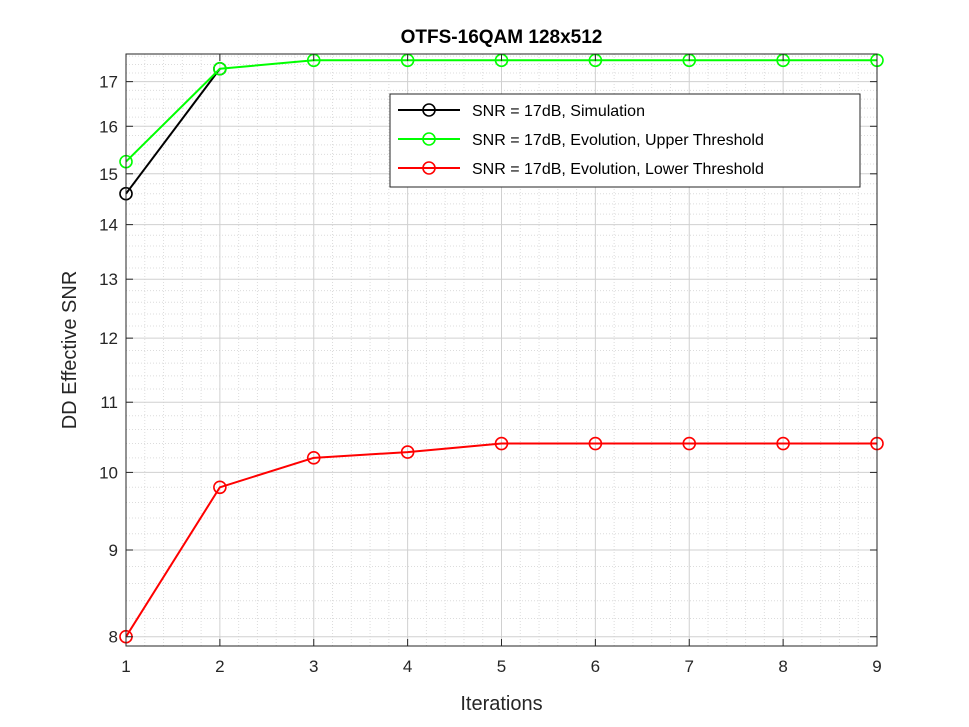  I want to click on y-tick-label: 12, so click(108, 338).